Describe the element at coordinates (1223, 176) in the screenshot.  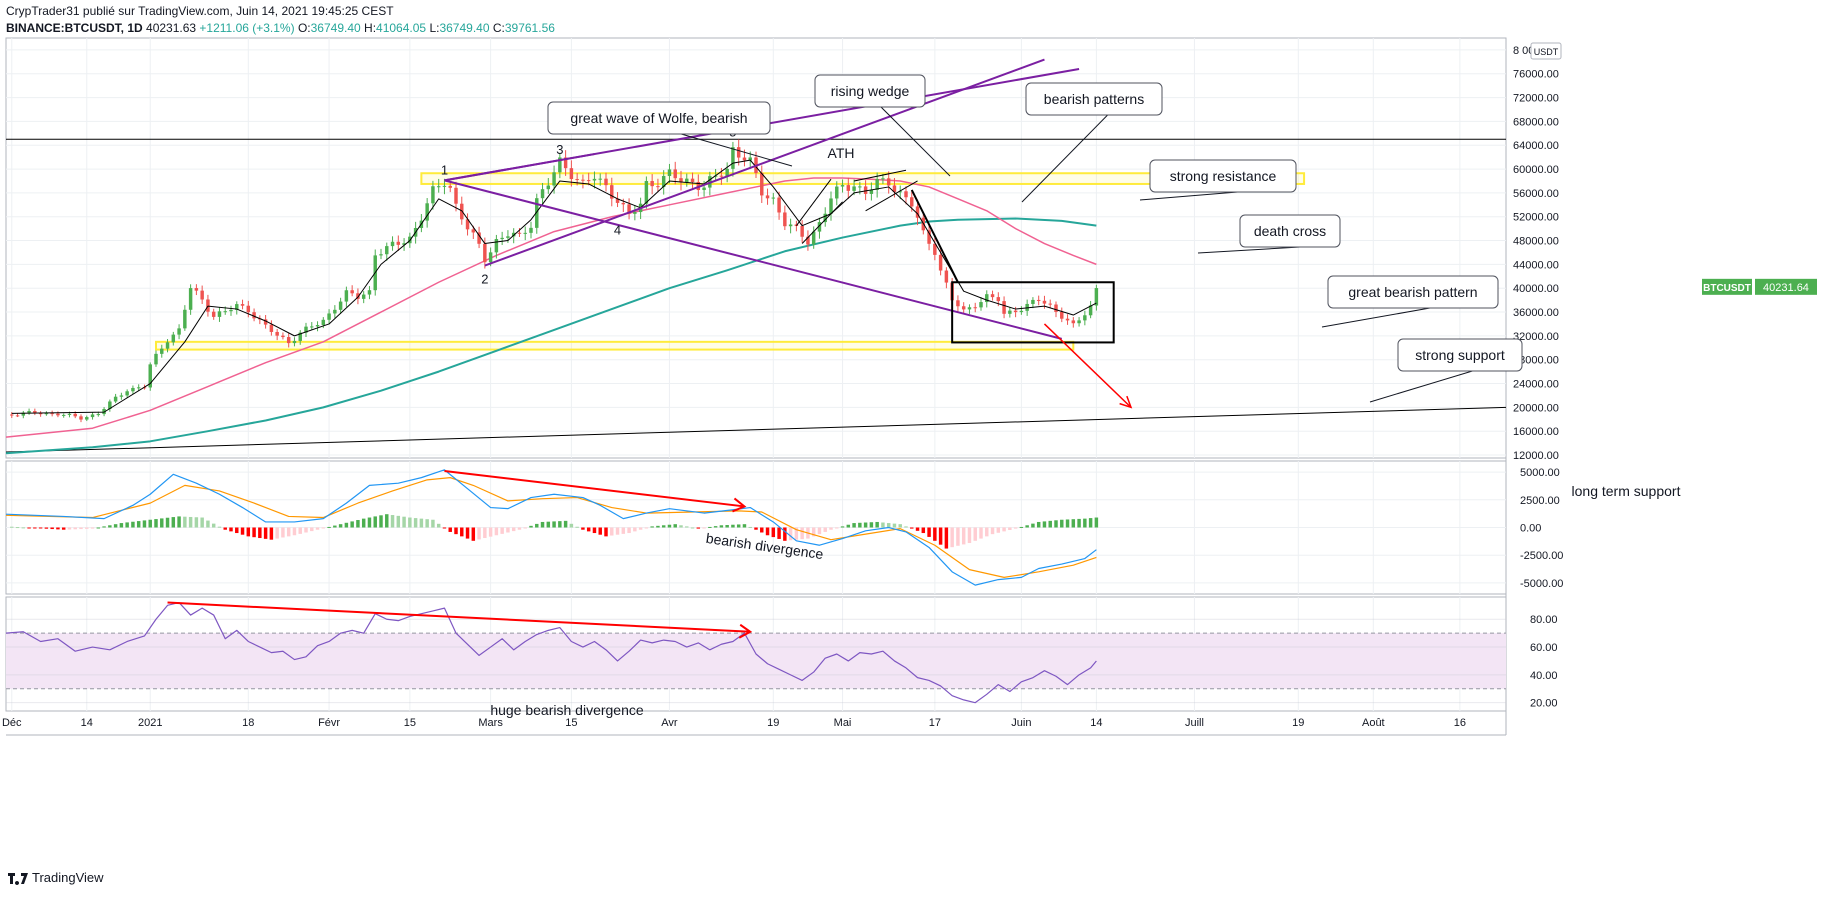
I see `callout-strong-resistance-text: strong resistance` at that location.